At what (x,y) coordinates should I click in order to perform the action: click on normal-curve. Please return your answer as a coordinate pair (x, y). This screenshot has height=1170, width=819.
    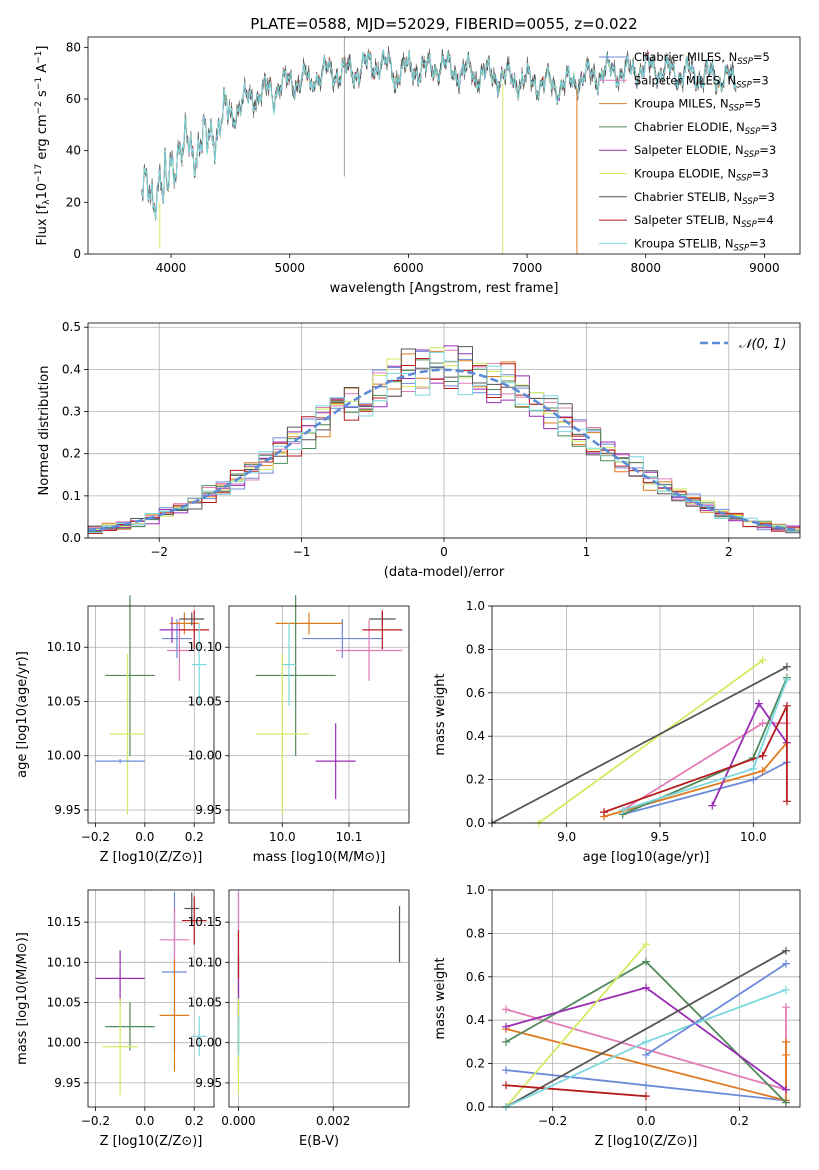
    Looking at the image, I should click on (444, 450).